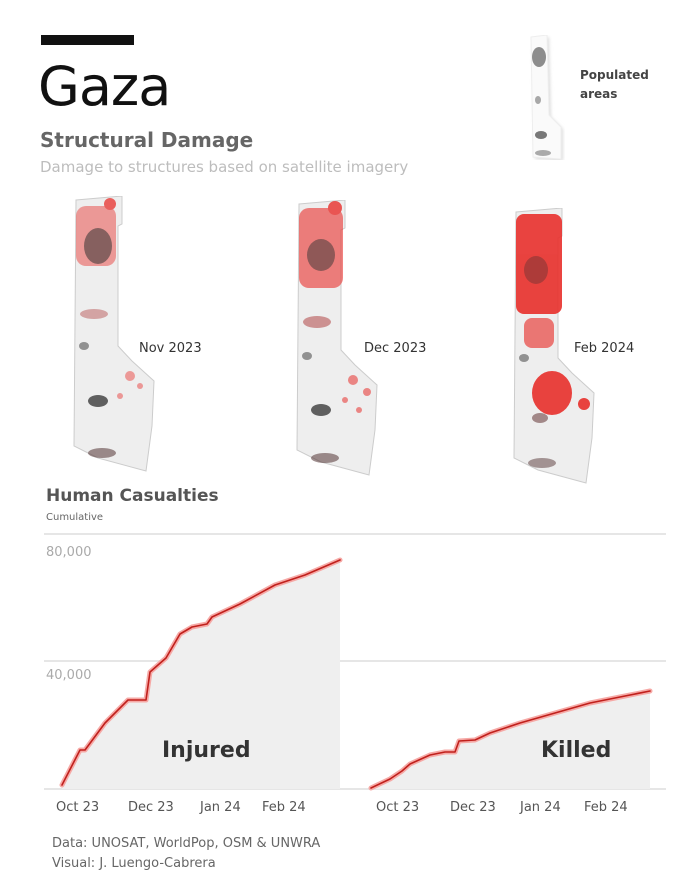 The width and height of the screenshot is (696, 894). I want to click on killed-line-core, so click(510, 739).